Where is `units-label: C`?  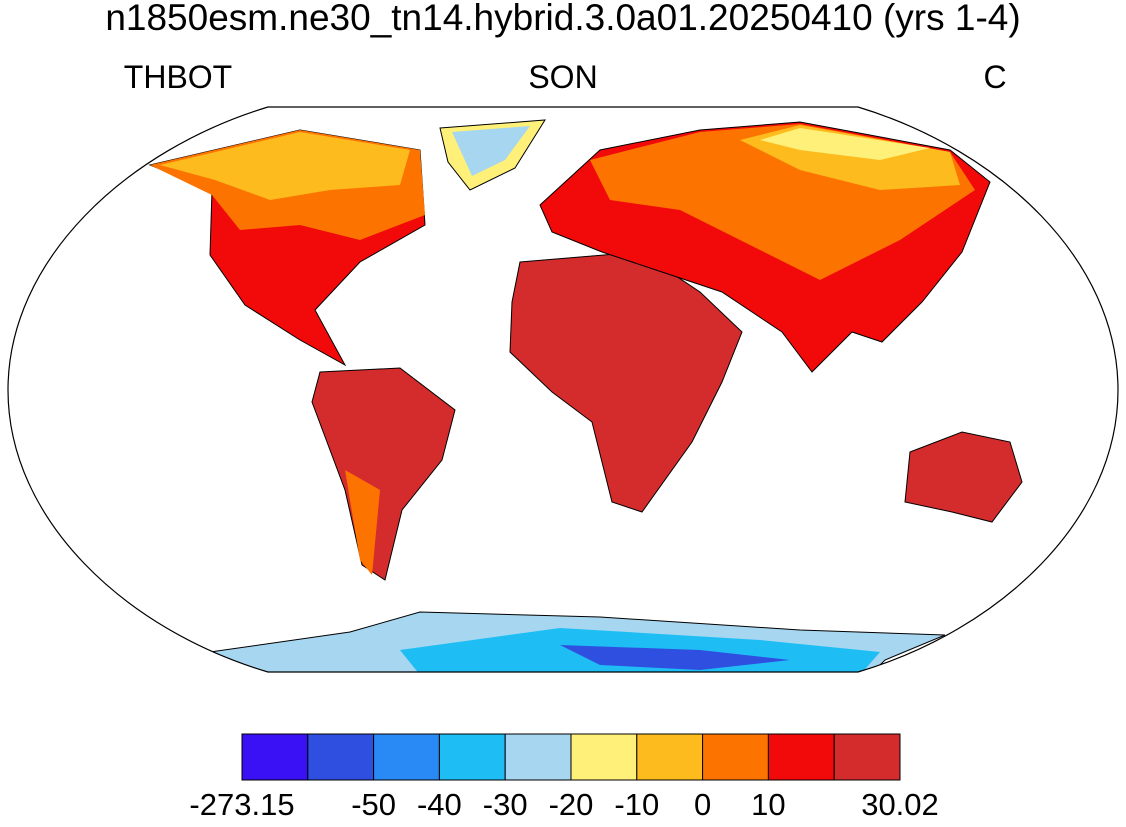
units-label: C is located at coordinates (994, 77).